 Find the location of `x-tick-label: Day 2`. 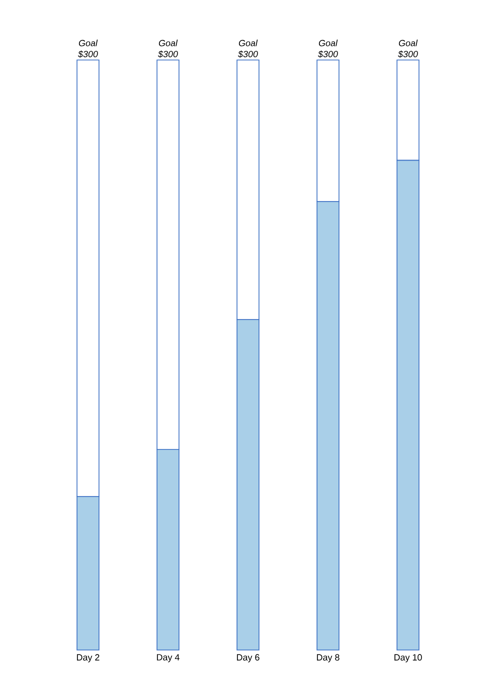

x-tick-label: Day 2 is located at coordinates (88, 658).